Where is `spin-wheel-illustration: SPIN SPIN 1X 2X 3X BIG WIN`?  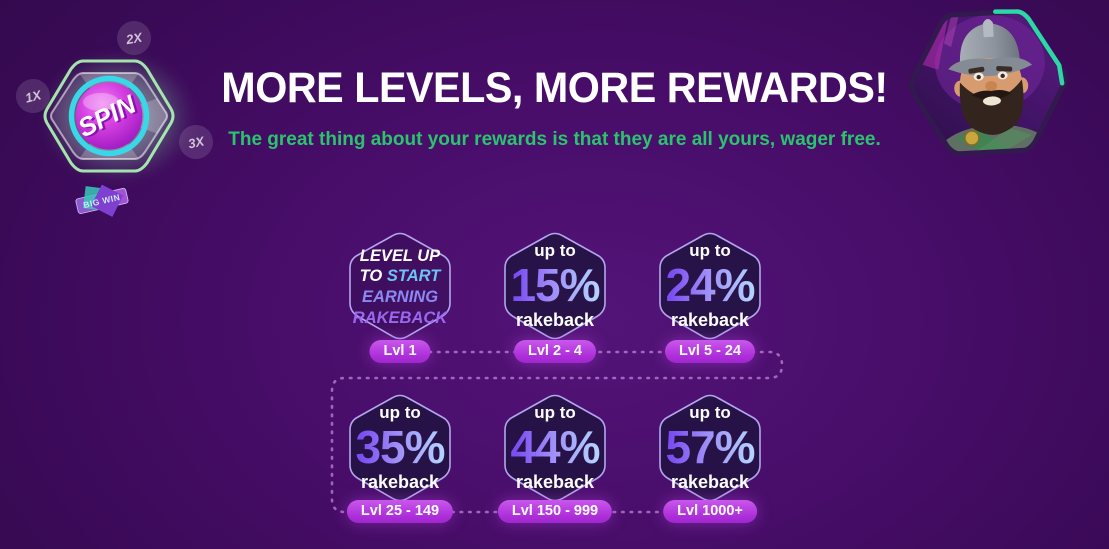 spin-wheel-illustration: SPIN SPIN 1X 2X 3X BIG WIN is located at coordinates (117, 117).